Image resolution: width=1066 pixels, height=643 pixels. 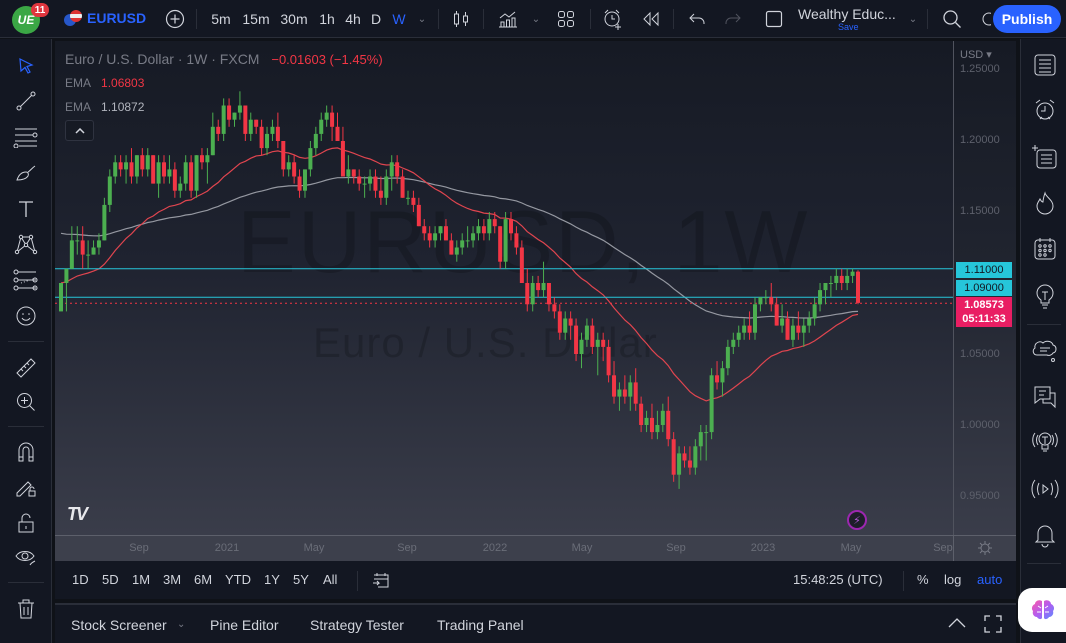 I want to click on range-ytd: YTD, so click(x=238, y=579).